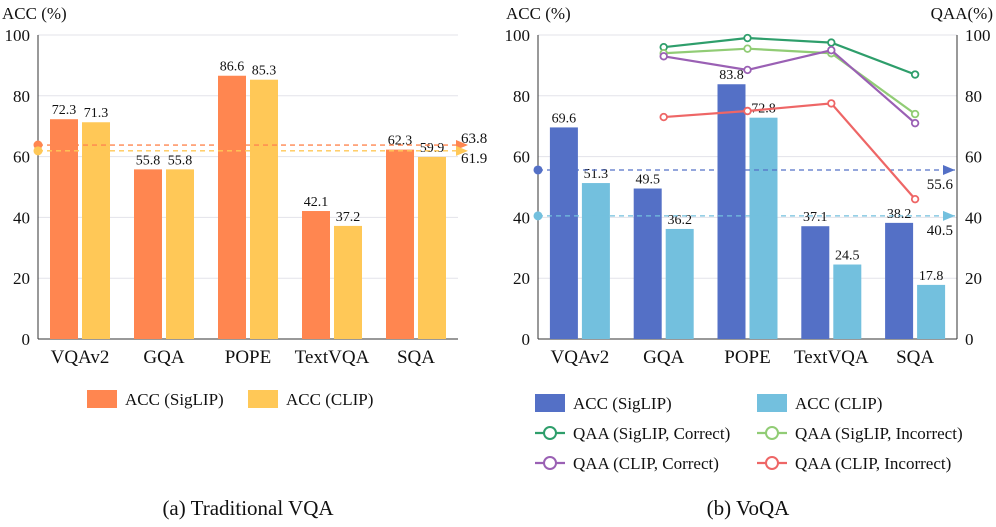  What do you see at coordinates (521, 157) in the screenshot?
I see `y-tick-label-b: 60` at bounding box center [521, 157].